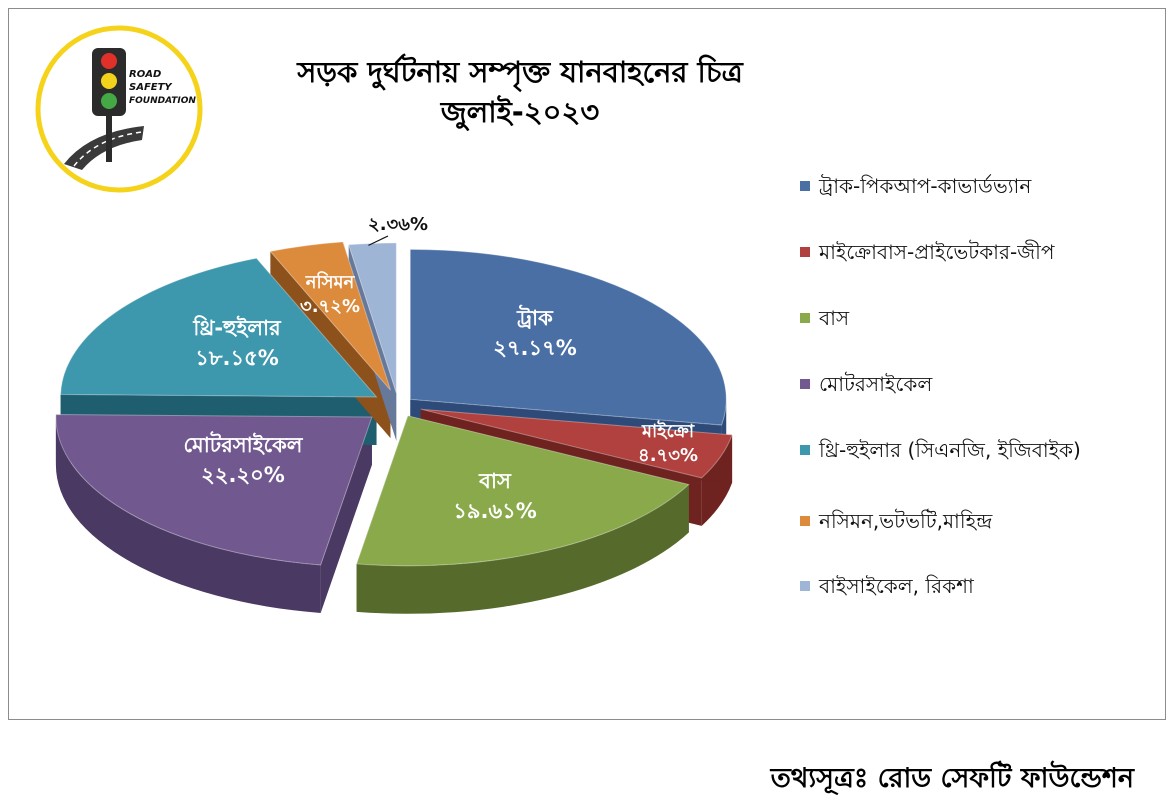  Describe the element at coordinates (145, 74) in the screenshot. I see `logo-text-road: ROAD` at that location.